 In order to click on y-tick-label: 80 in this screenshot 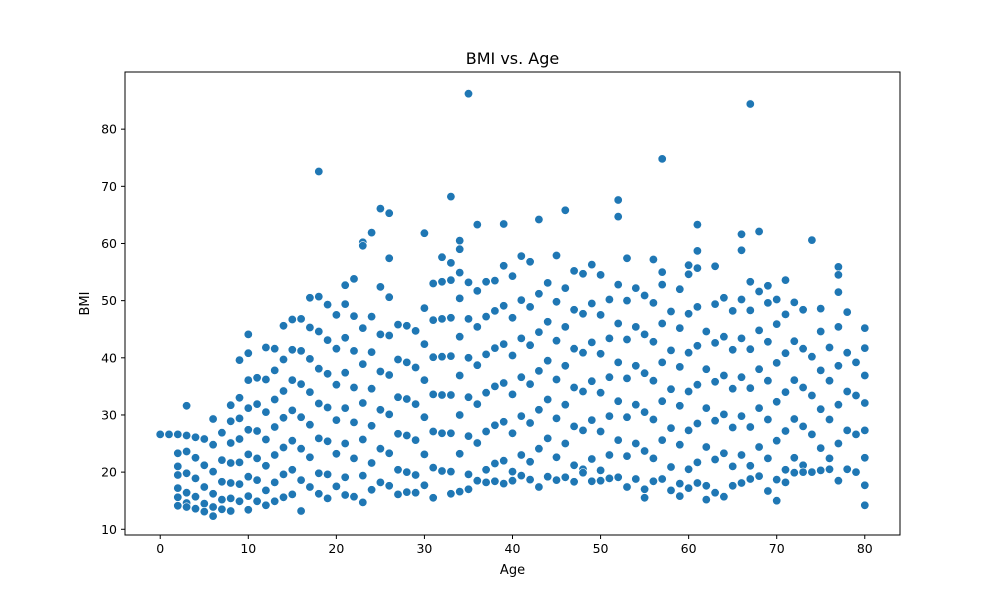, I will do `click(109, 129)`.